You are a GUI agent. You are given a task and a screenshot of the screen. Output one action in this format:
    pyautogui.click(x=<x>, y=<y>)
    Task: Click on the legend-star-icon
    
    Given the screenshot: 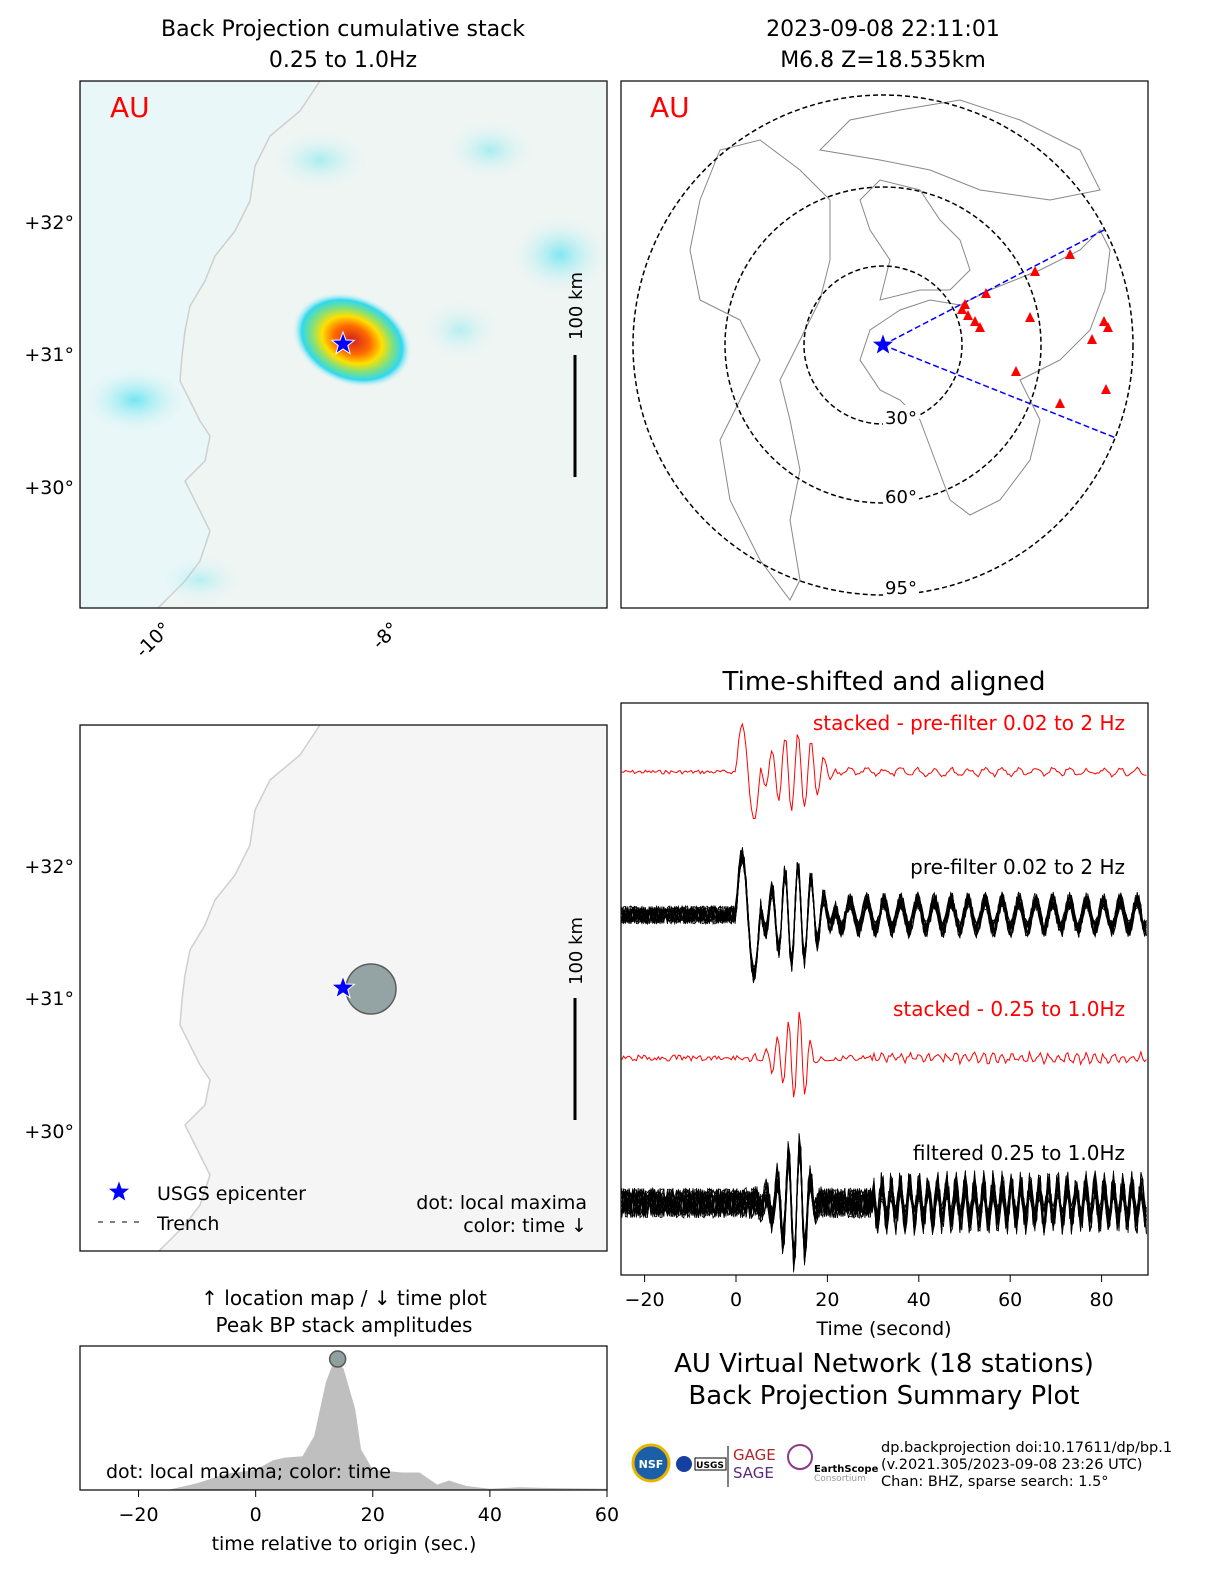 What is the action you would take?
    pyautogui.click(x=119, y=1190)
    